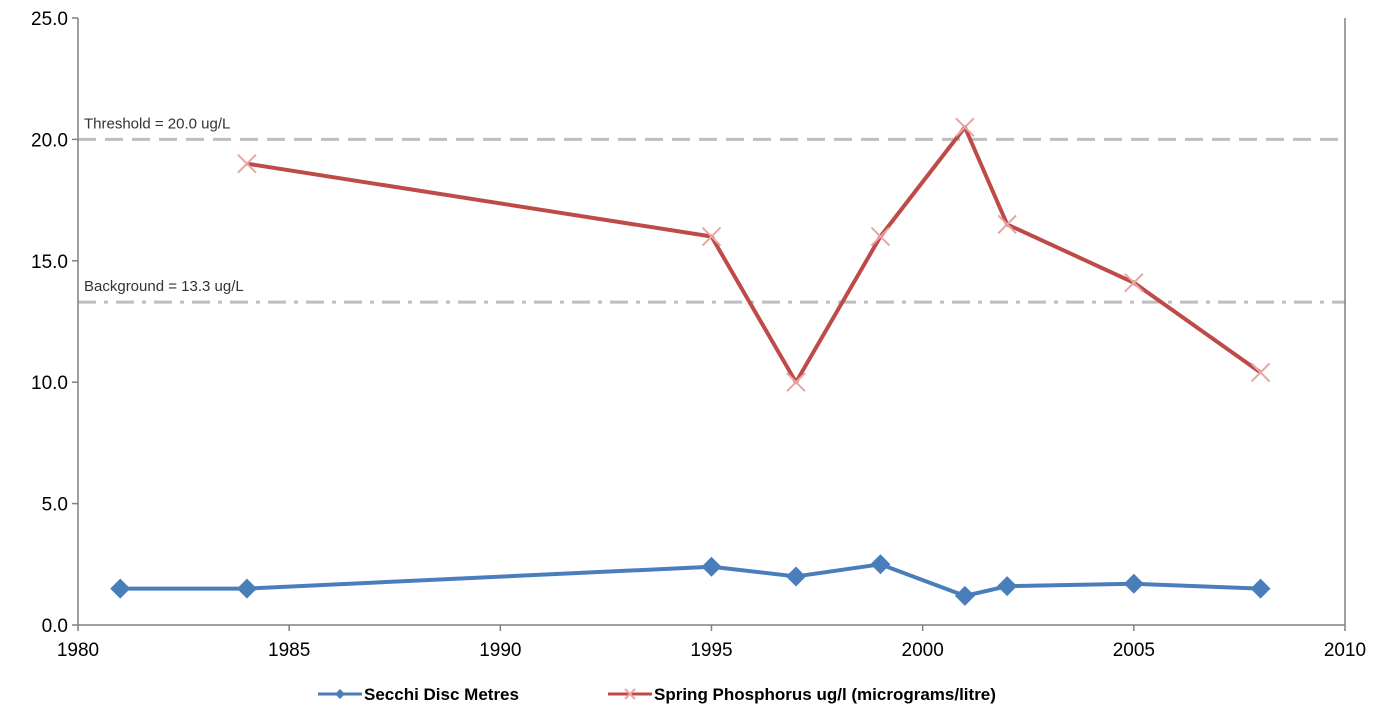  Describe the element at coordinates (55, 505) in the screenshot. I see `y-tick-label: 5.0` at that location.